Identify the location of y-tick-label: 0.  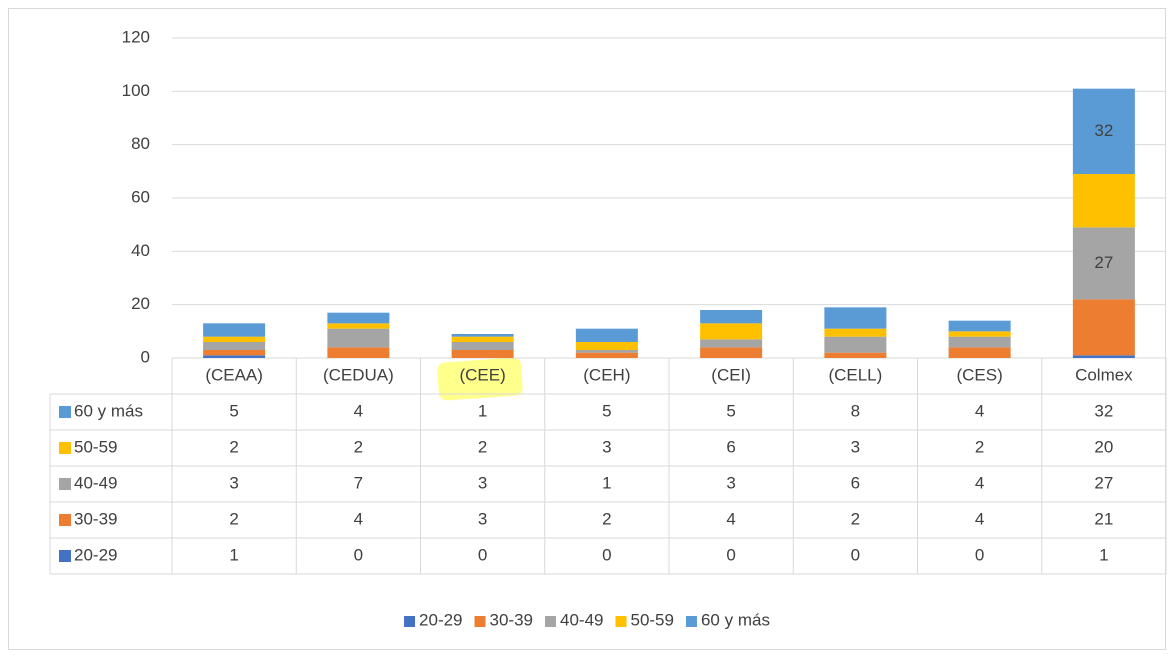
(145, 356).